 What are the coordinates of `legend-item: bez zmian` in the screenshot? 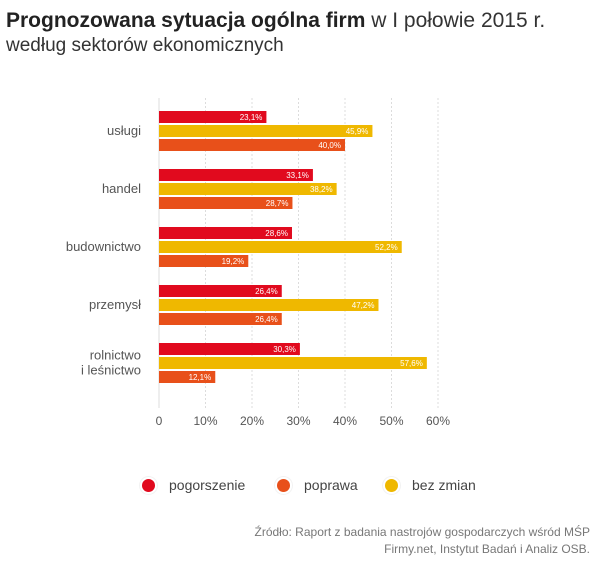 It's located at (429, 485).